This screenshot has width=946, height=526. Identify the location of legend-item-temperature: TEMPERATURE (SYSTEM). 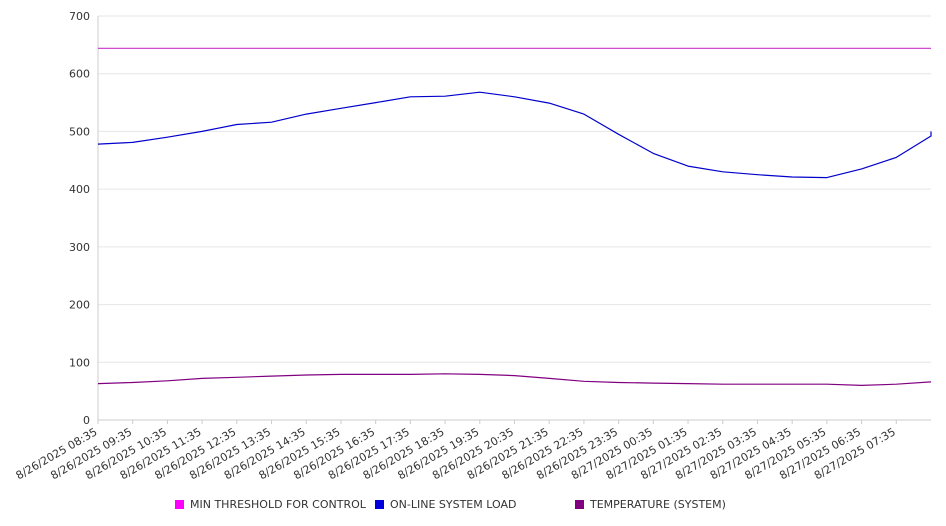
(650, 504).